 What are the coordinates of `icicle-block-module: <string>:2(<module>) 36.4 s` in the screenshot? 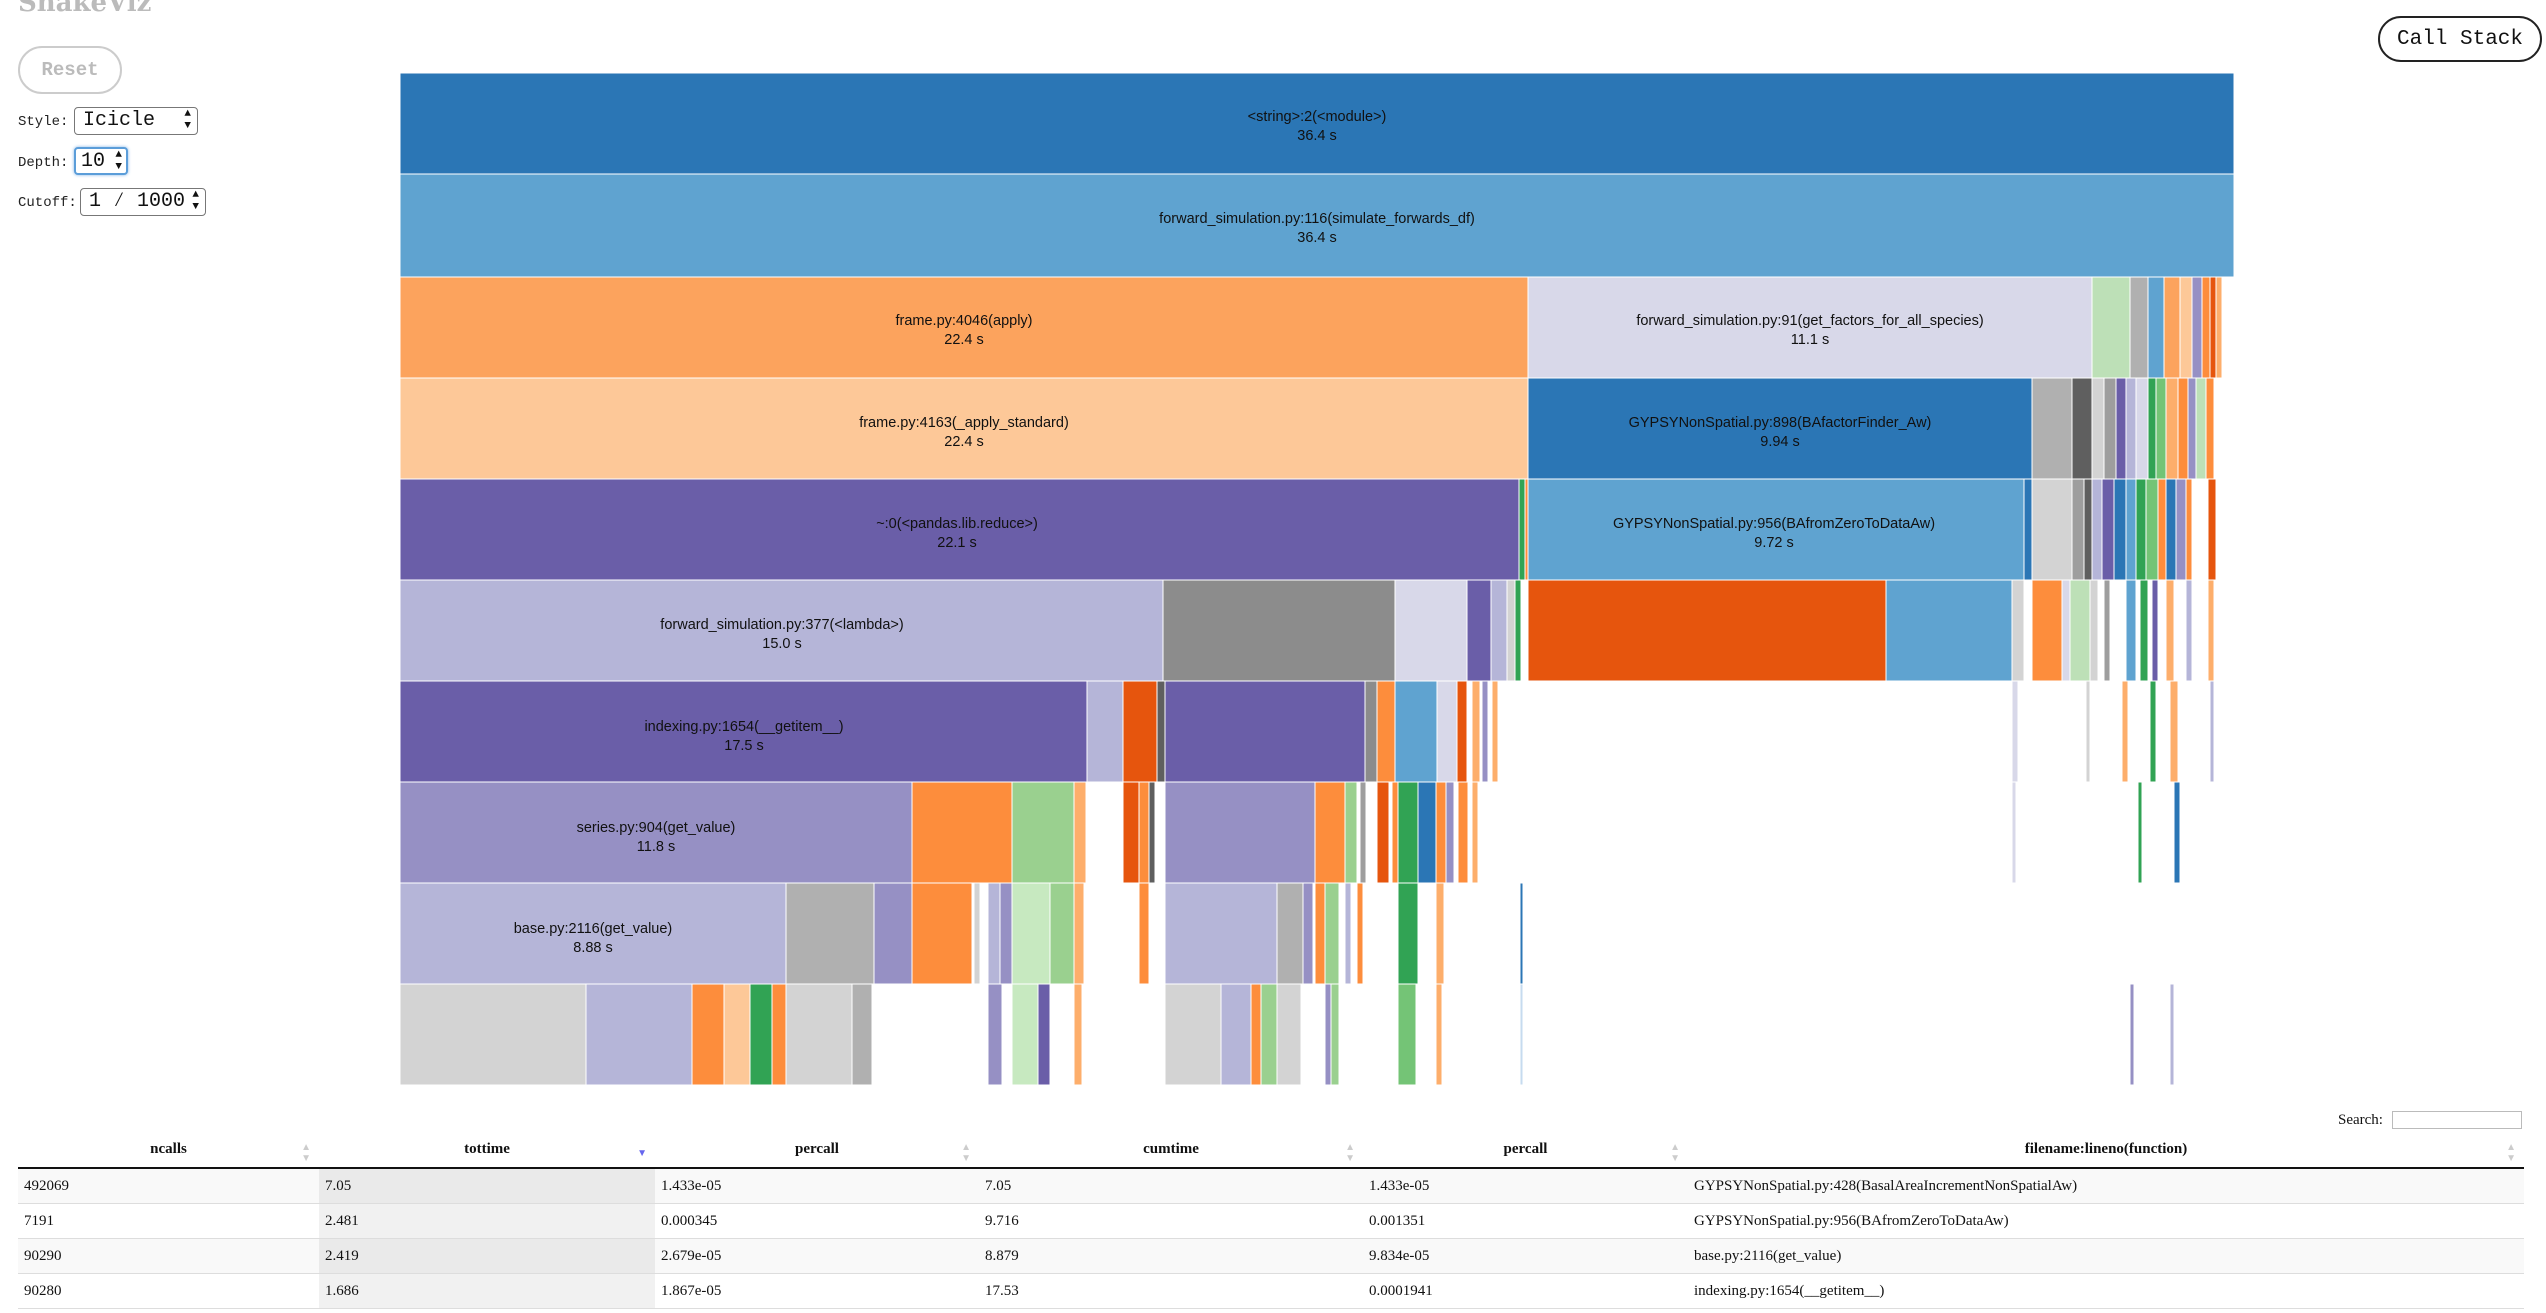 It's located at (1317, 124).